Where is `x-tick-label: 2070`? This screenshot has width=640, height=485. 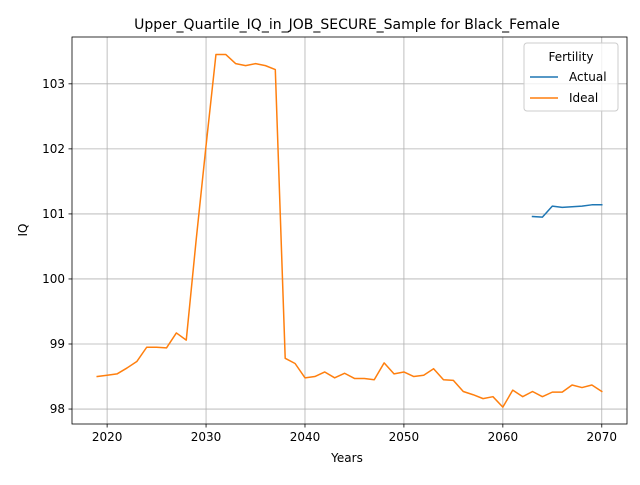 x-tick-label: 2070 is located at coordinates (601, 437).